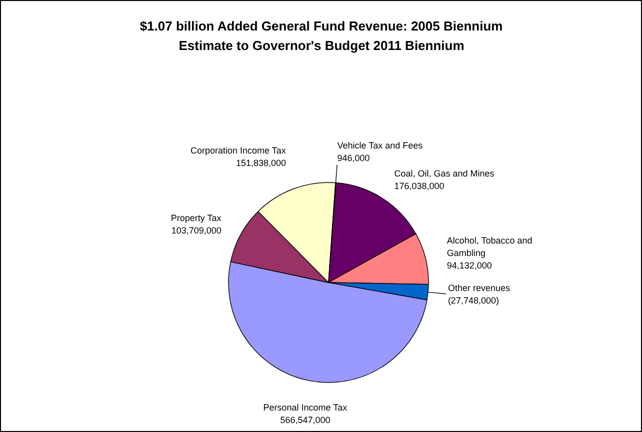 The width and height of the screenshot is (642, 432). What do you see at coordinates (305, 407) in the screenshot?
I see `slice-label: Personal Income Tax` at bounding box center [305, 407].